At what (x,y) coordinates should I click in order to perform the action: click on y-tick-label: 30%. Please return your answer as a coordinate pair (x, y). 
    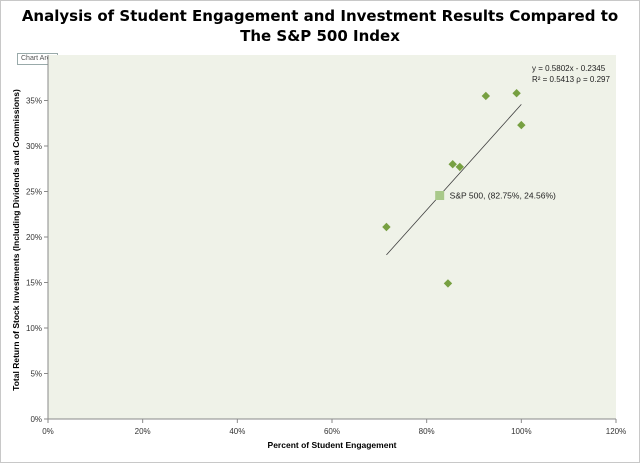
    Looking at the image, I should click on (34, 146).